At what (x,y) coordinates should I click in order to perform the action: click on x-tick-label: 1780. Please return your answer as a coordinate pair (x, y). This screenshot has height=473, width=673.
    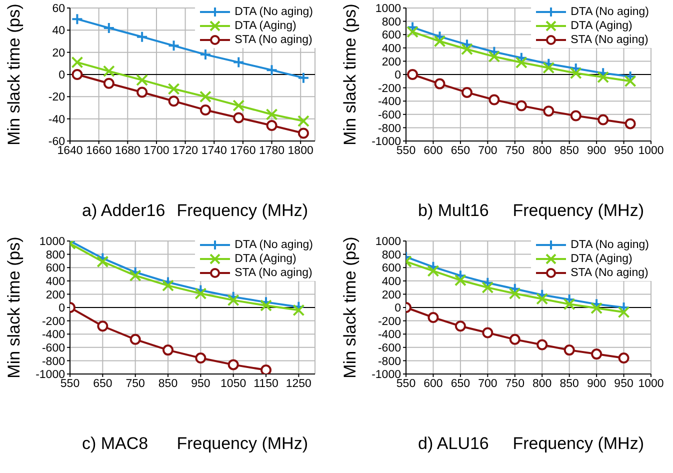
    Looking at the image, I should click on (271, 151).